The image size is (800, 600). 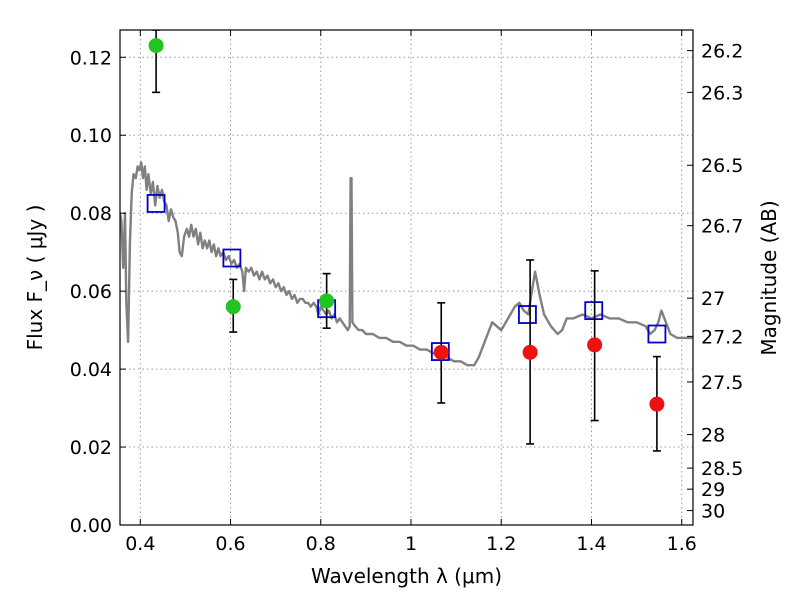 I want to click on y2-axis-title: Magnitude (AB), so click(x=769, y=277).